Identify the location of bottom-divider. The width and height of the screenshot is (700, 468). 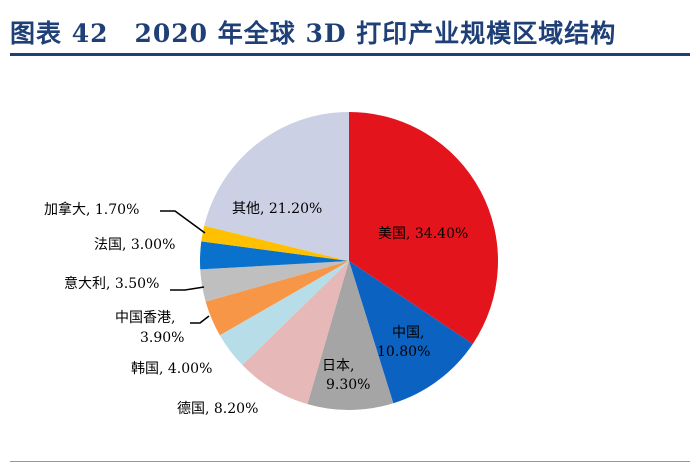
(350, 461).